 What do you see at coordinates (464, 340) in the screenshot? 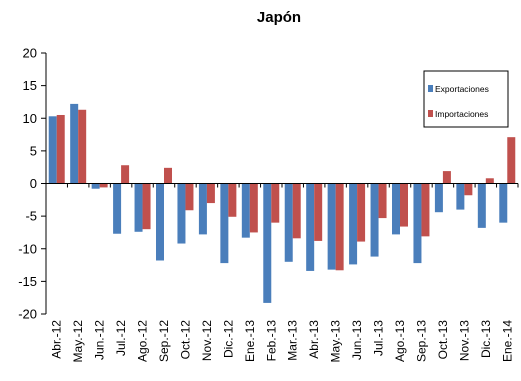
I see `x-tick-label: Nov.-13` at bounding box center [464, 340].